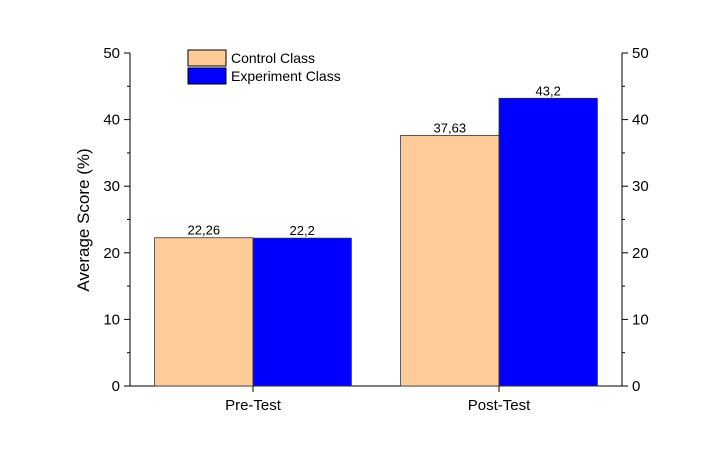  What do you see at coordinates (111, 319) in the screenshot?
I see `y-tick-label-left: 10` at bounding box center [111, 319].